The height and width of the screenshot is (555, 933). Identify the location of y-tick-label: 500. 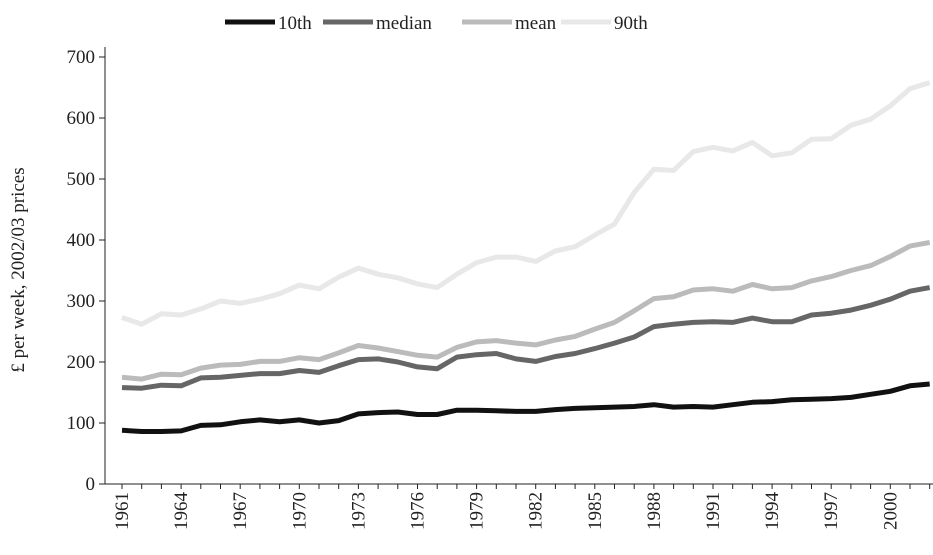
(81, 179).